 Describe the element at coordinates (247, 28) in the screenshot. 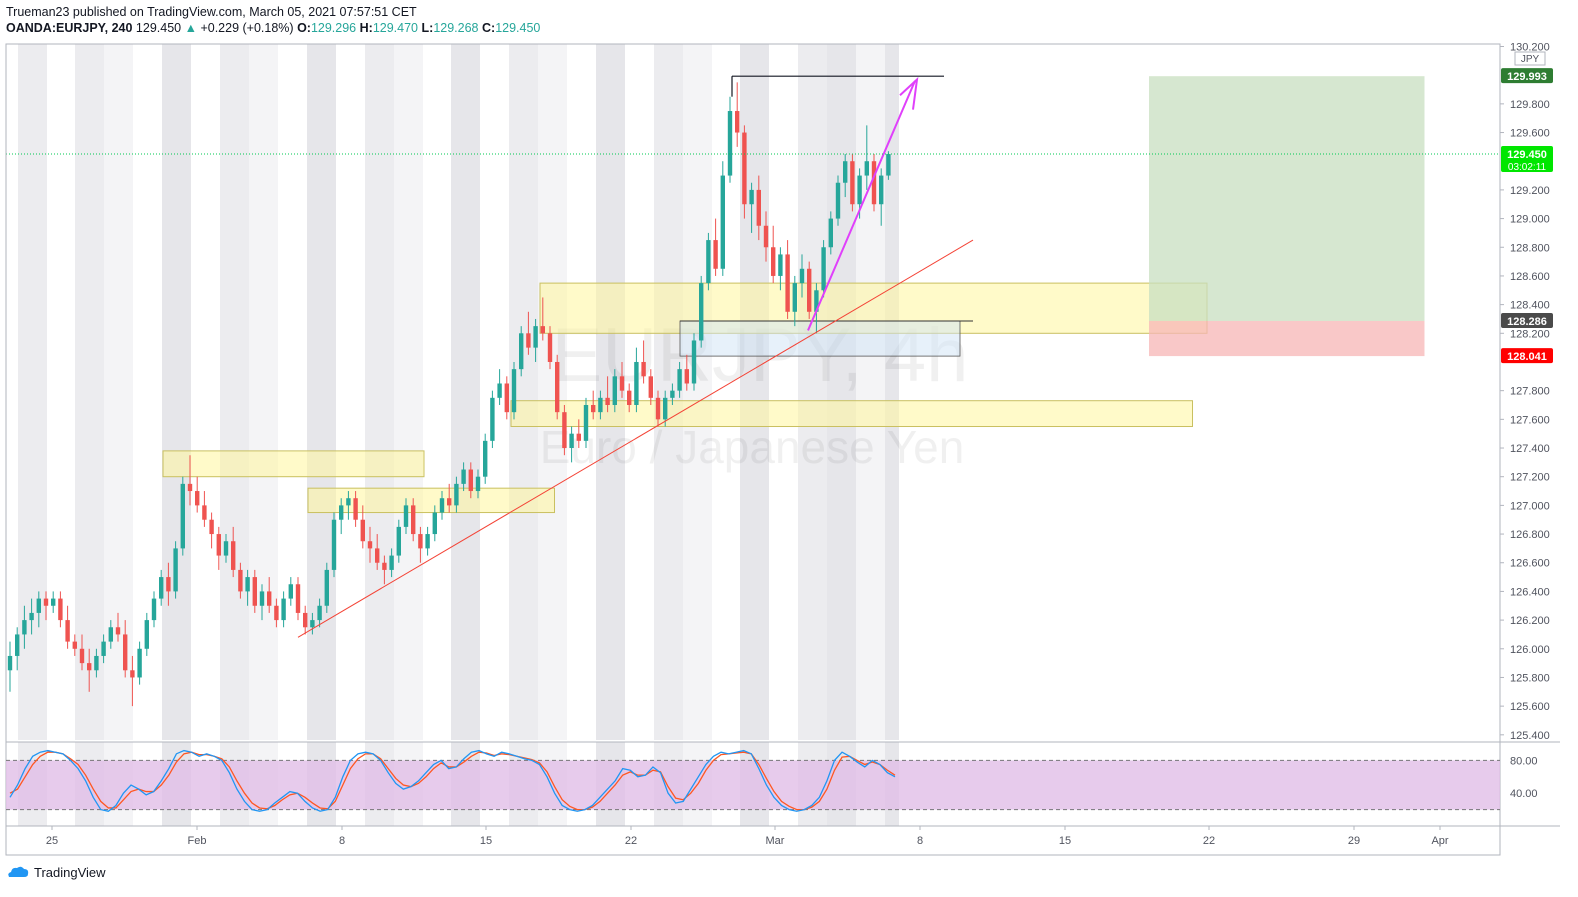

I see `change-value: +0.229 (+0.18%)` at that location.